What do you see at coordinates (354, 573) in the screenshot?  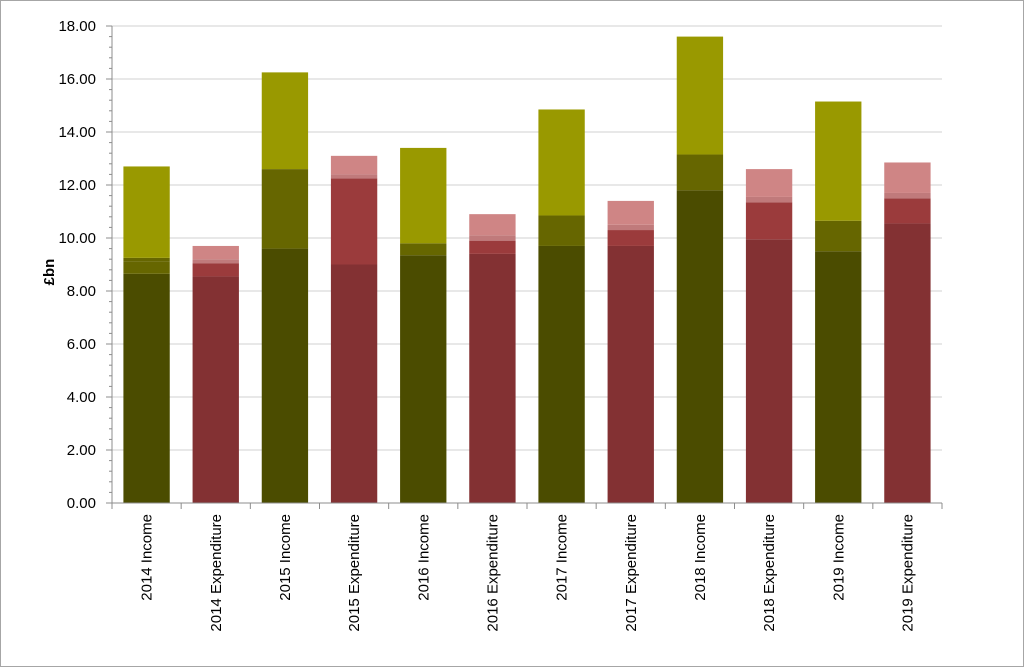 I see `x-tick-label: 2015 Expenditure` at bounding box center [354, 573].